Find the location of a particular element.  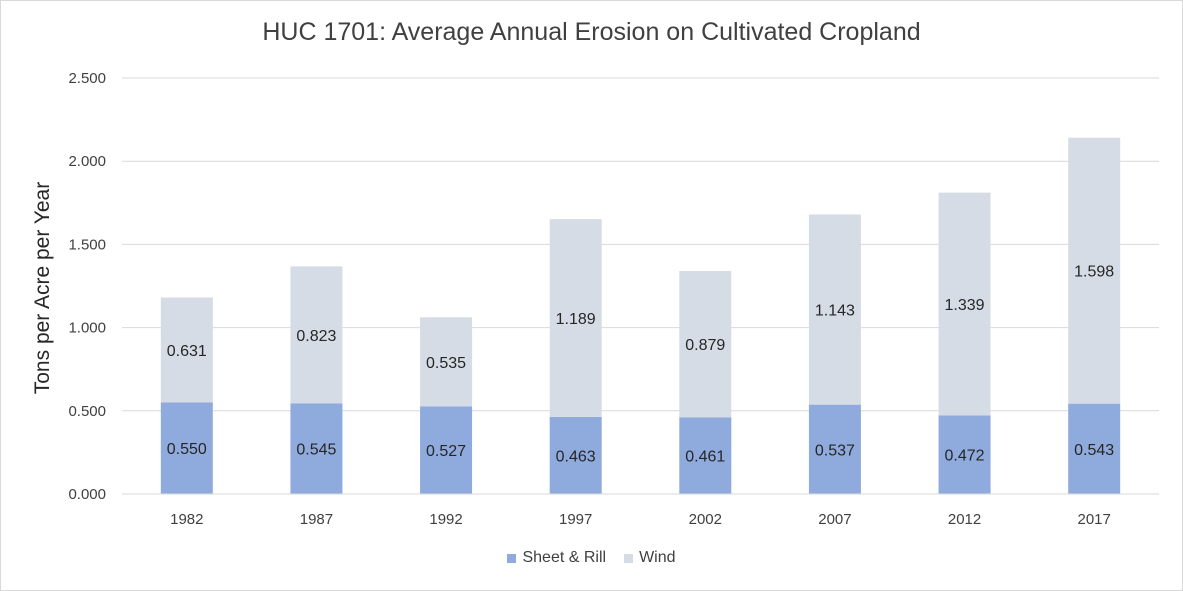

data-label: 0.879 is located at coordinates (705, 345).